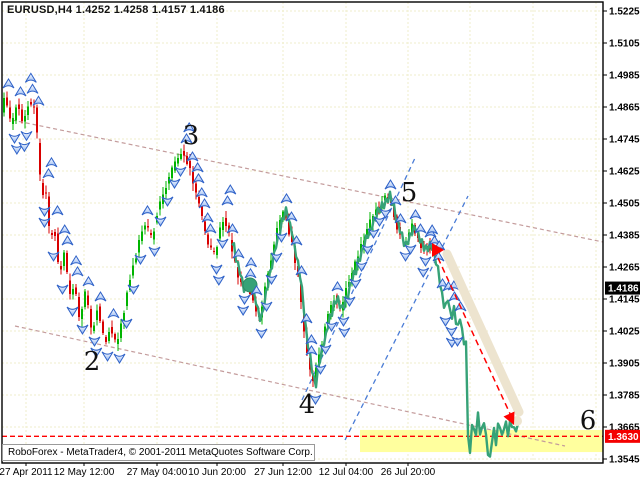  Describe the element at coordinates (624, 204) in the screenshot. I see `price-tick-label: 1.4505` at that location.